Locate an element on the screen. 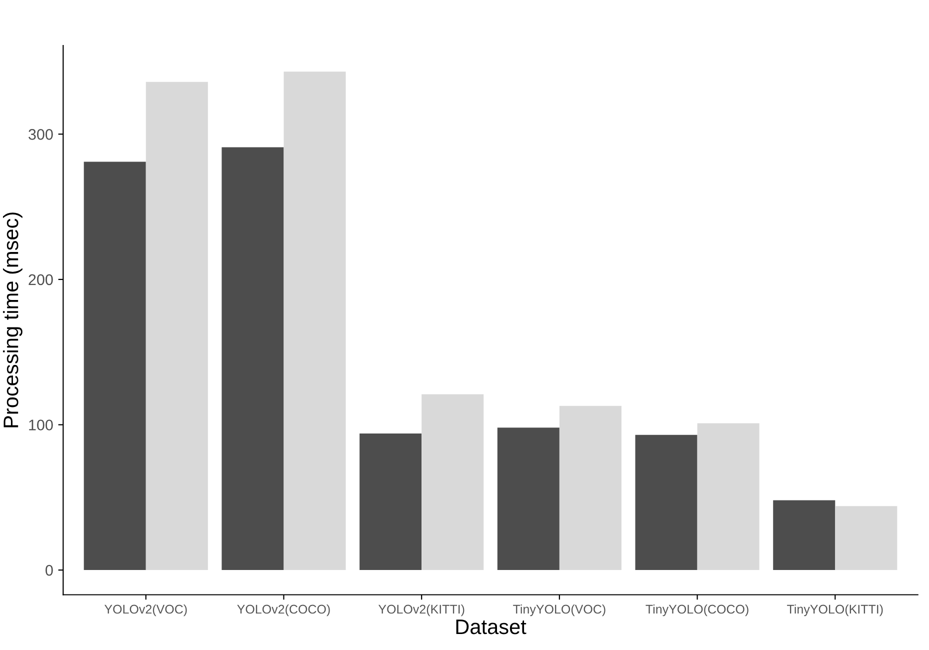 This screenshot has height=650, width=929. x-tick-label: TinyYOLO(KITTI) is located at coordinates (835, 610).